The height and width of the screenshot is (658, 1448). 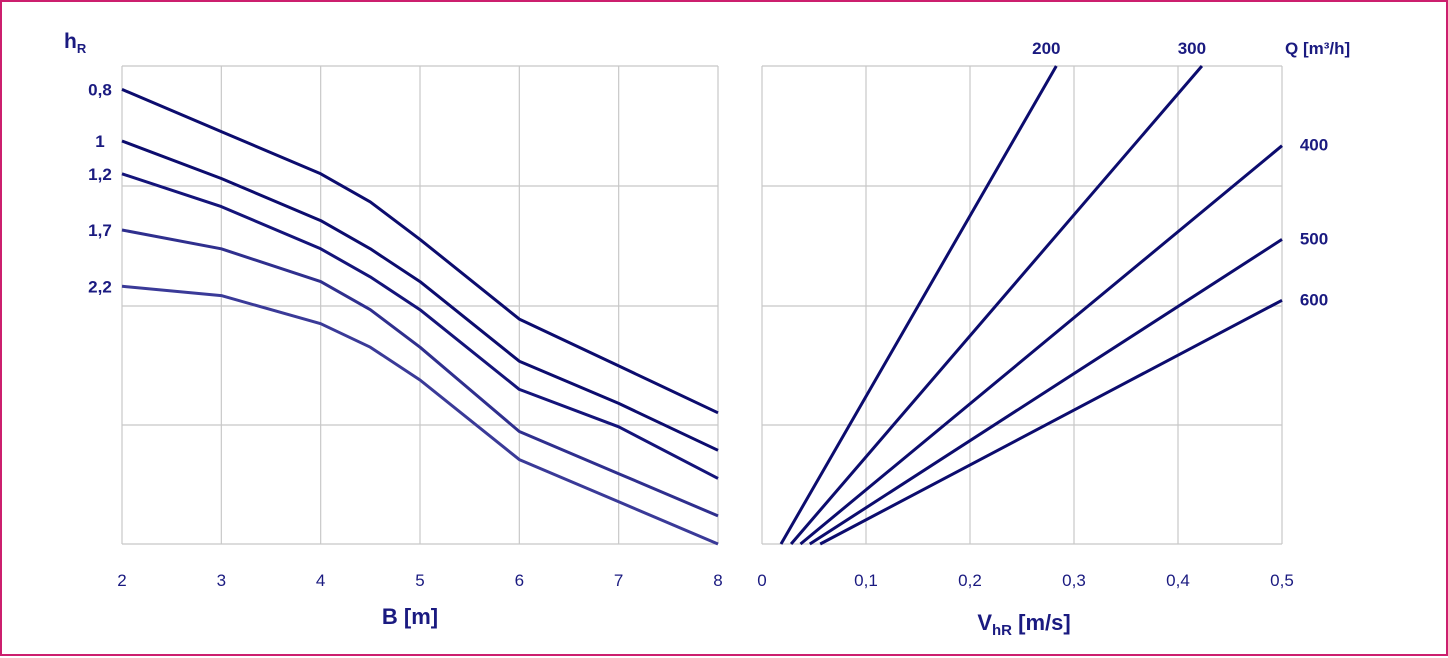 What do you see at coordinates (1046, 48) in the screenshot?
I see `q-label-200: 200` at bounding box center [1046, 48].